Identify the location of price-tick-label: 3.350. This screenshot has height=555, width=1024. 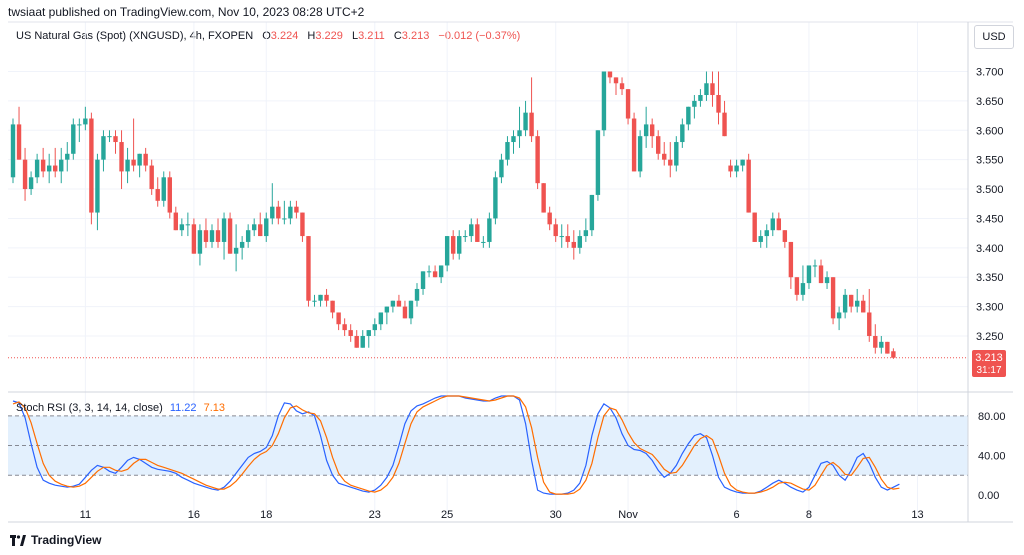
(990, 278).